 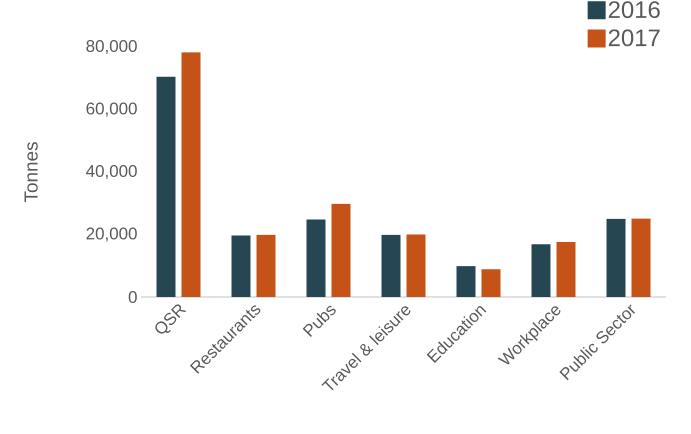 I want to click on y-tick-label: 0, so click(x=132, y=297).